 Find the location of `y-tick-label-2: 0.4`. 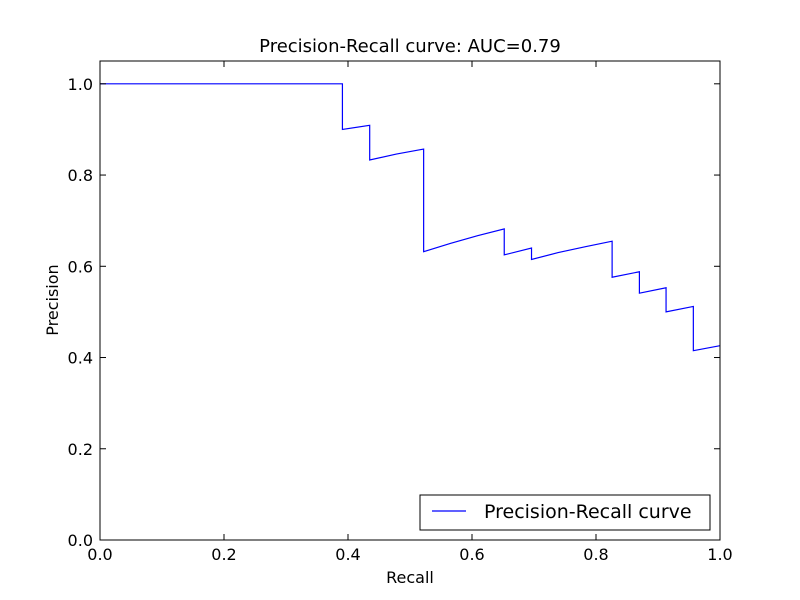

y-tick-label-2: 0.4 is located at coordinates (80, 358).